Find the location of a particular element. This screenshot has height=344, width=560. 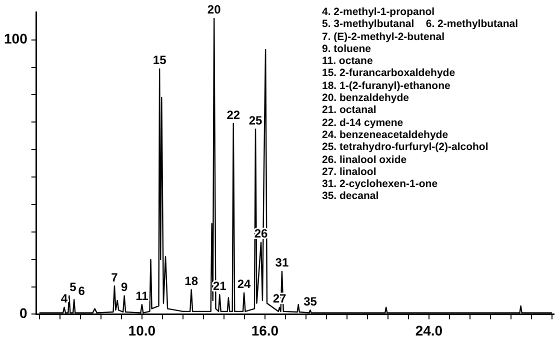

annotation: 11 is located at coordinates (142, 295).